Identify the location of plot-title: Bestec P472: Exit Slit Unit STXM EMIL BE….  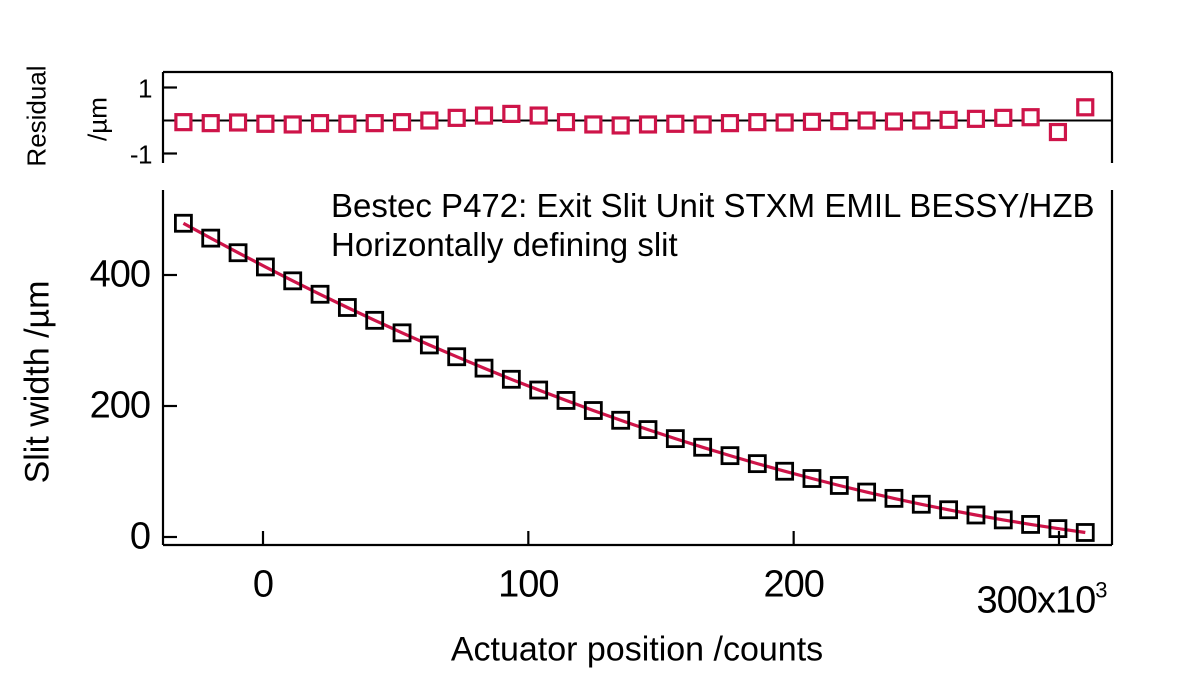
(713, 225).